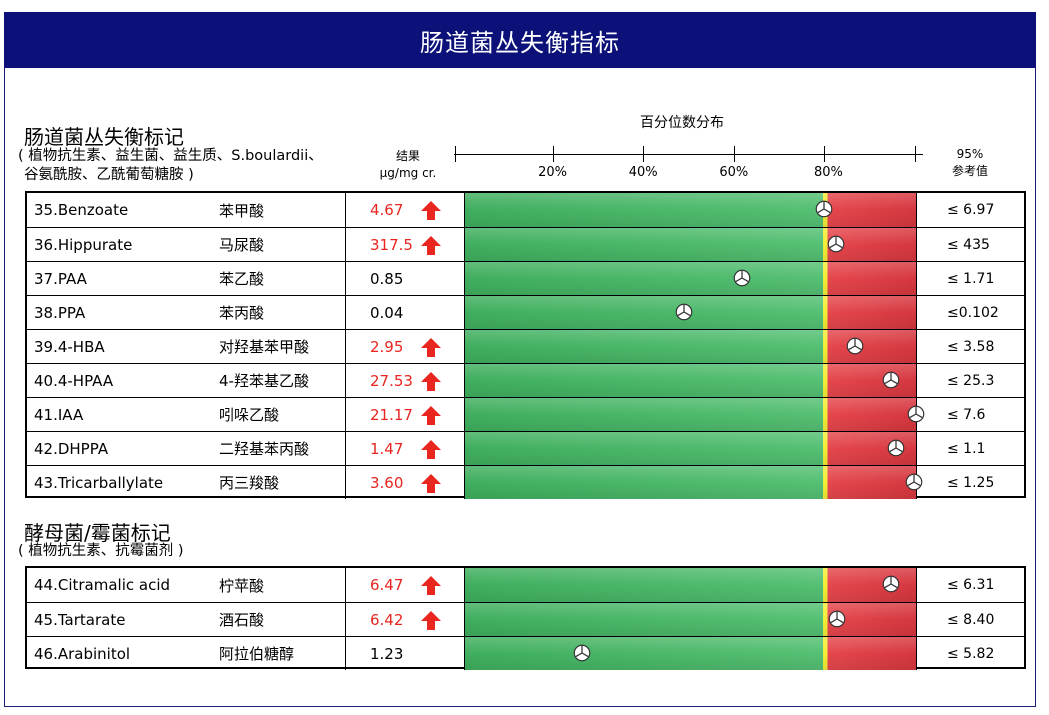  Describe the element at coordinates (408, 165) in the screenshot. I see `result-column-header: 结果 µg/mg cr.` at that location.